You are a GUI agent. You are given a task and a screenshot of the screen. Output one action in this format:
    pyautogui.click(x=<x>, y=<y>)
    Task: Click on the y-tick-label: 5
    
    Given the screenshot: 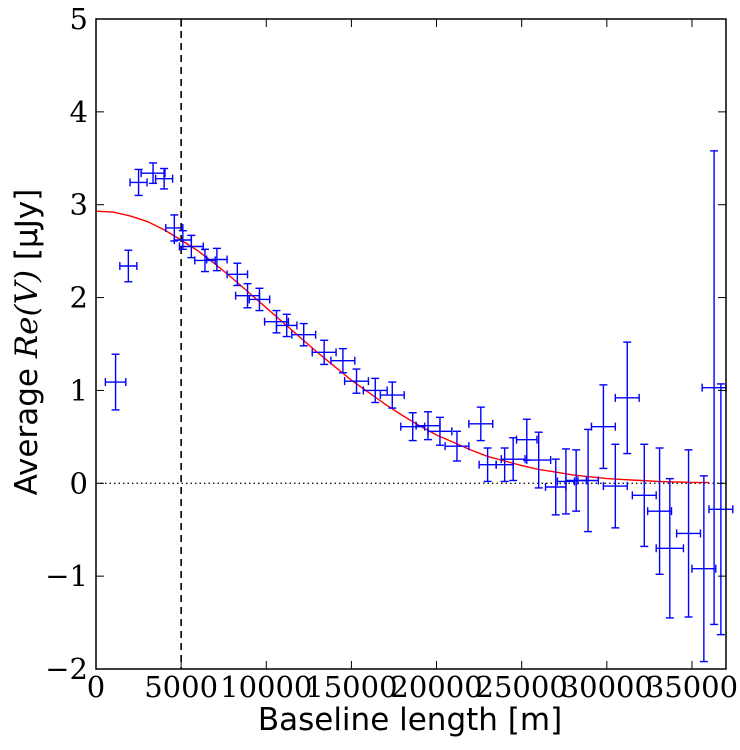 What is the action you would take?
    pyautogui.click(x=79, y=19)
    